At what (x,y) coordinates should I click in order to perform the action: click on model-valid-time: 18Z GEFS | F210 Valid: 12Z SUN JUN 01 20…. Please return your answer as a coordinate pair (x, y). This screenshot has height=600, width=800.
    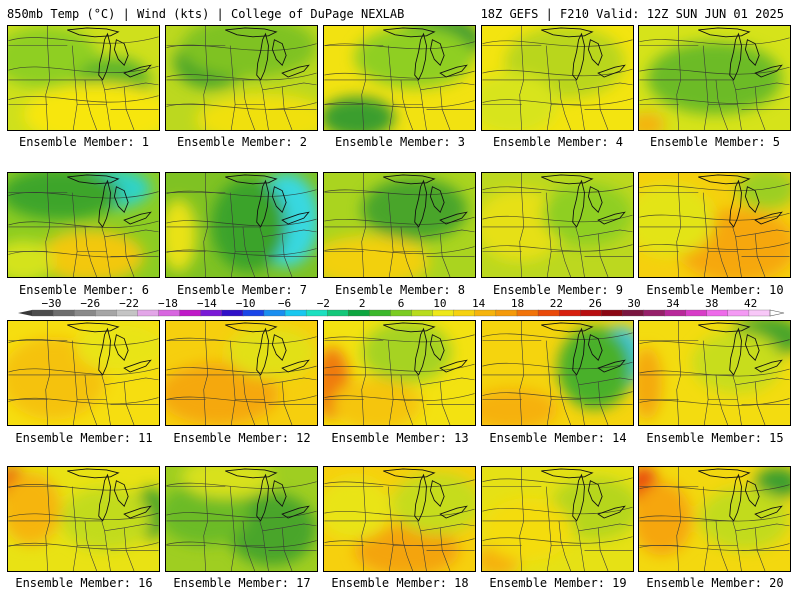
    Looking at the image, I should click on (632, 14).